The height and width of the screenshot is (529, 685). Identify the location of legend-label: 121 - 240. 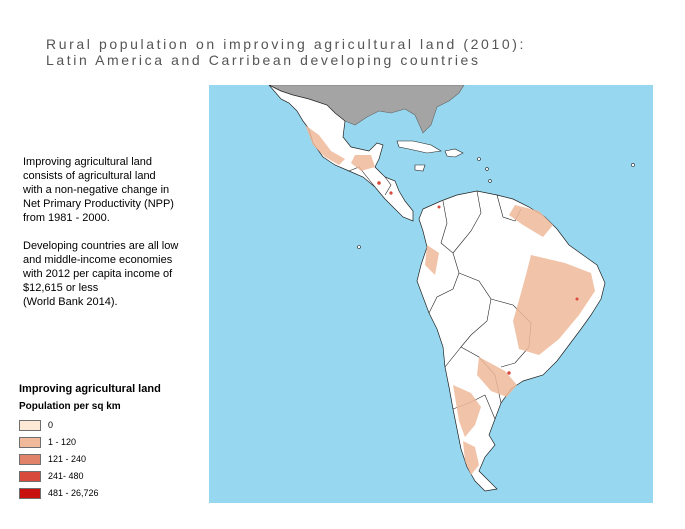
(67, 459).